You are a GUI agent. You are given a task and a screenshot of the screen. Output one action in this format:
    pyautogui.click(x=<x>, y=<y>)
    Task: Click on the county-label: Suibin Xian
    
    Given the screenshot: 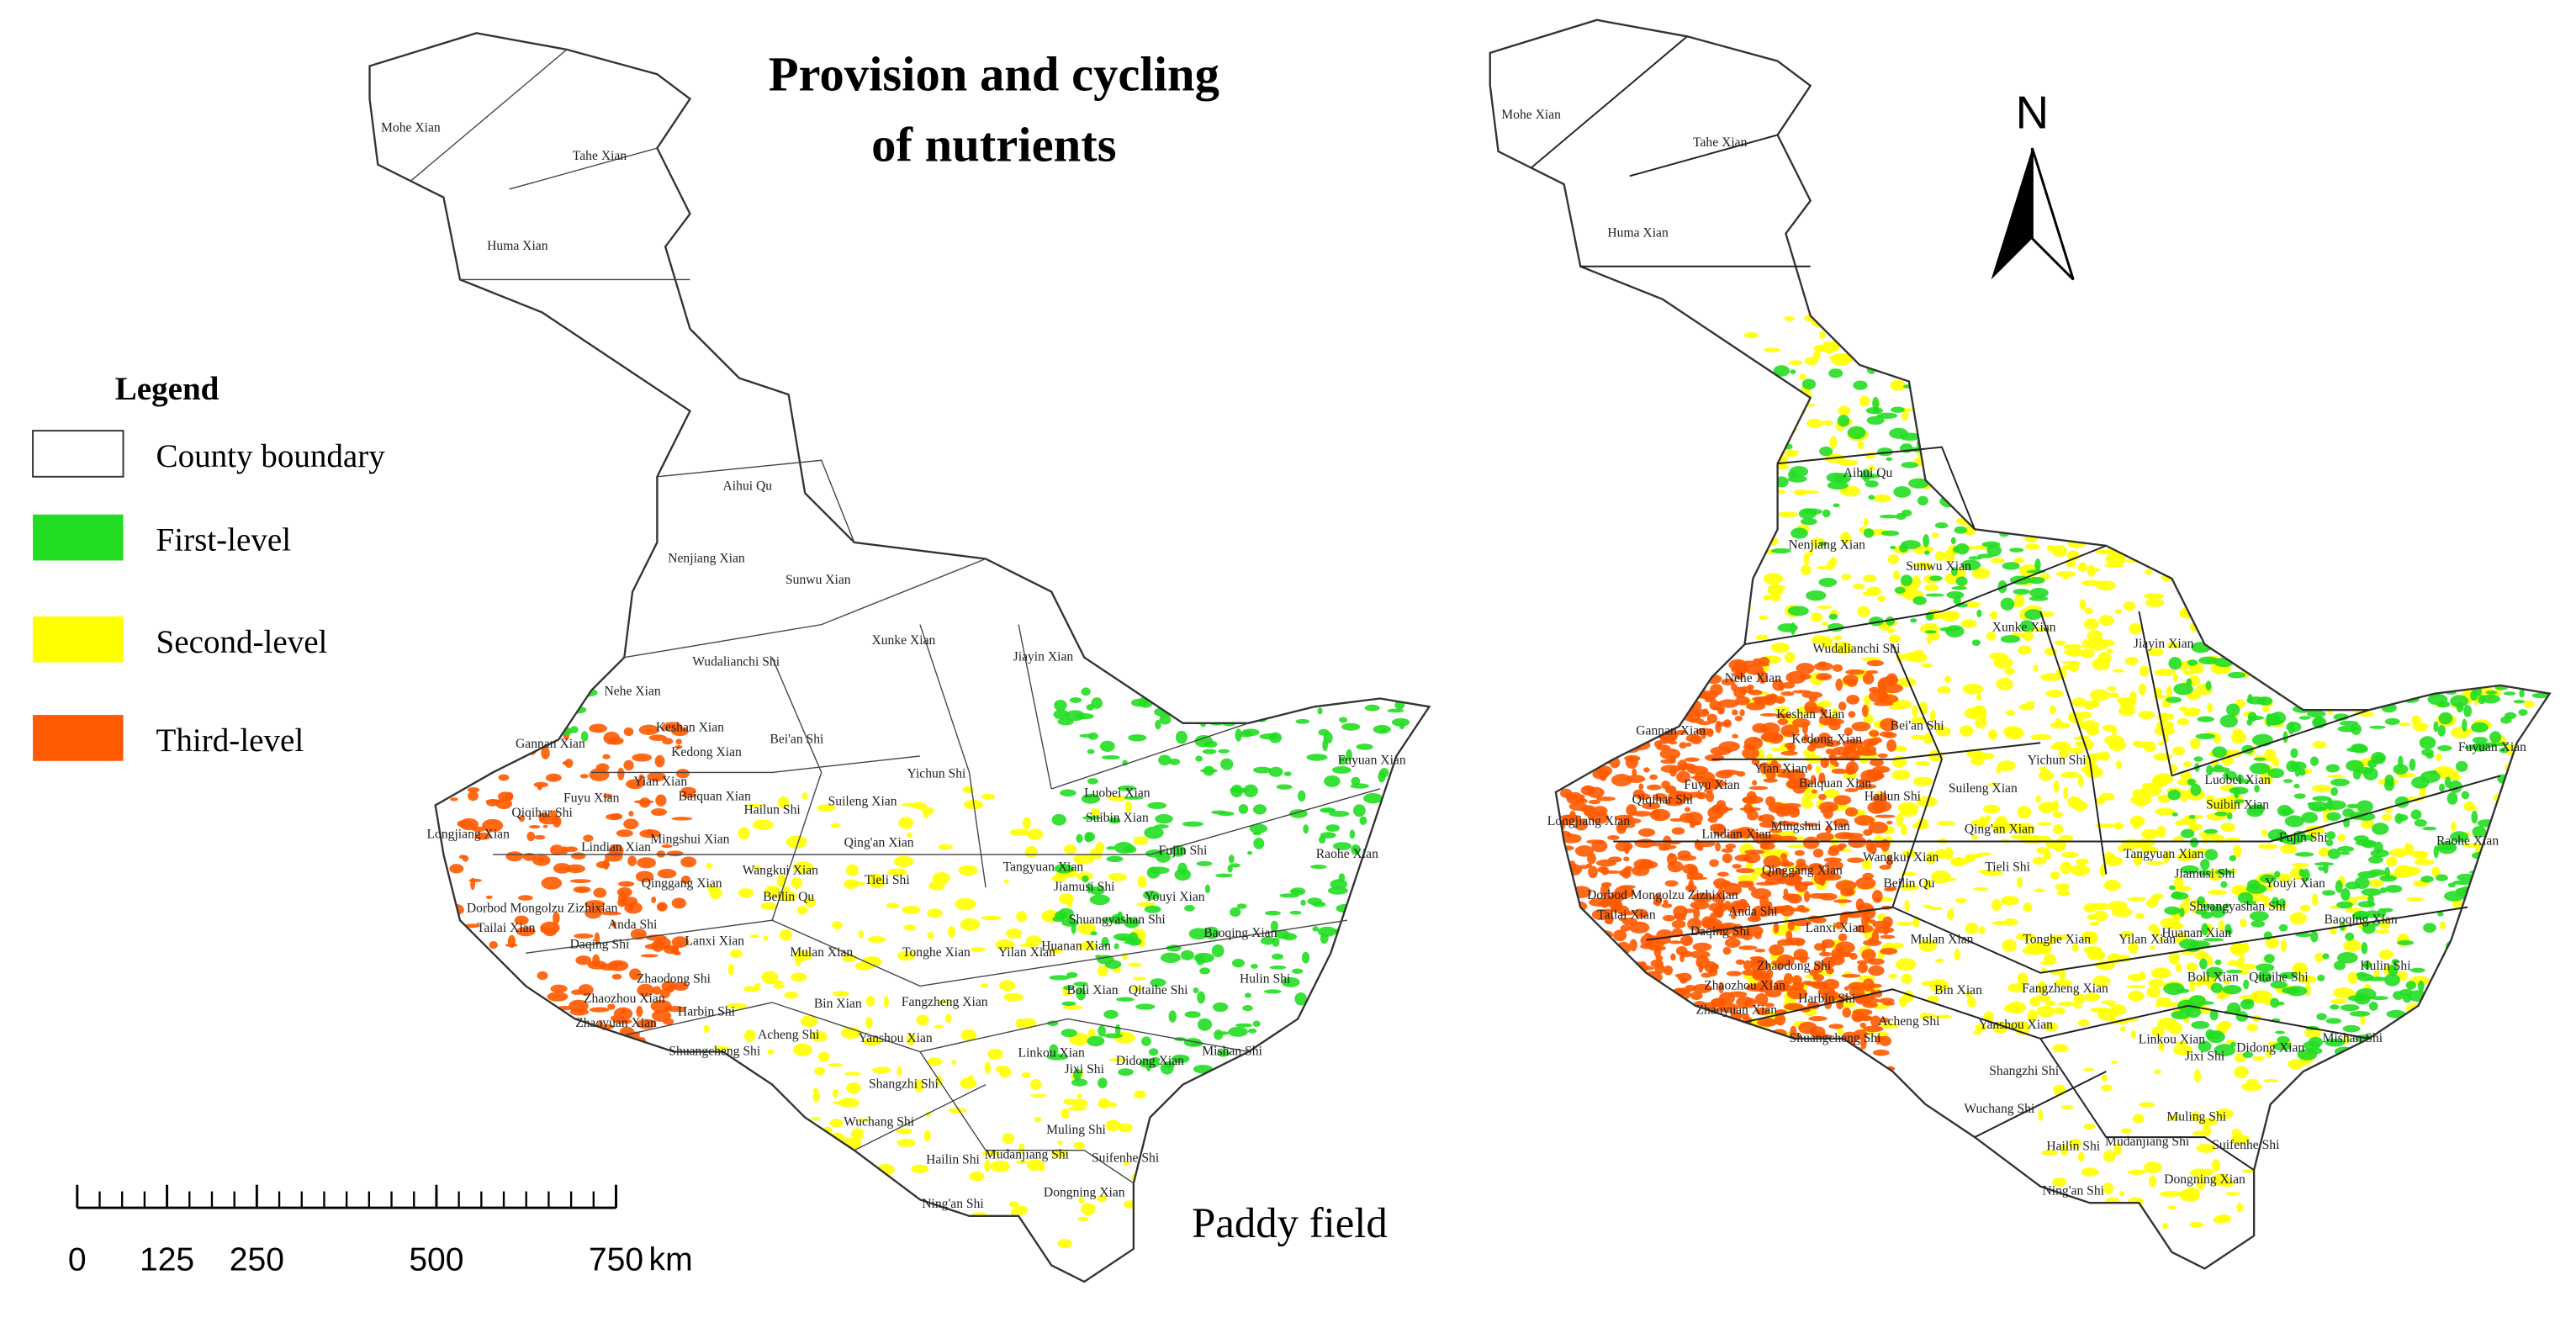 What is the action you would take?
    pyautogui.click(x=2237, y=804)
    